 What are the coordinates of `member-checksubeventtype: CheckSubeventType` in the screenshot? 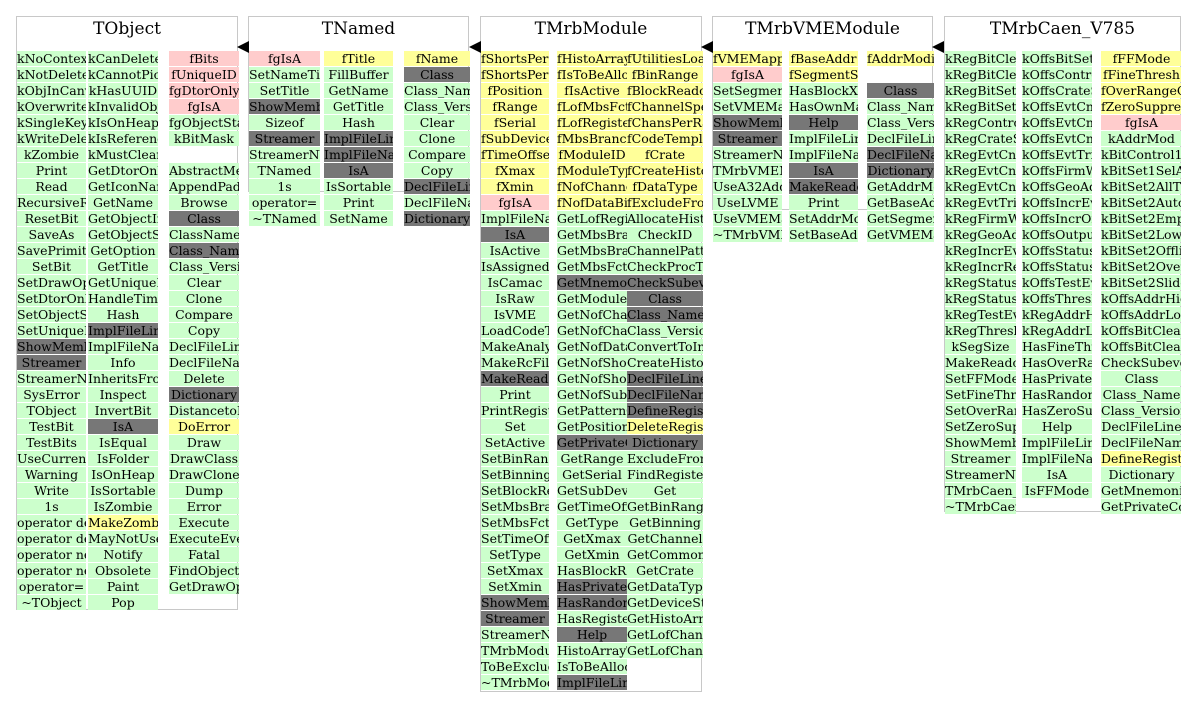 It's located at (665, 282).